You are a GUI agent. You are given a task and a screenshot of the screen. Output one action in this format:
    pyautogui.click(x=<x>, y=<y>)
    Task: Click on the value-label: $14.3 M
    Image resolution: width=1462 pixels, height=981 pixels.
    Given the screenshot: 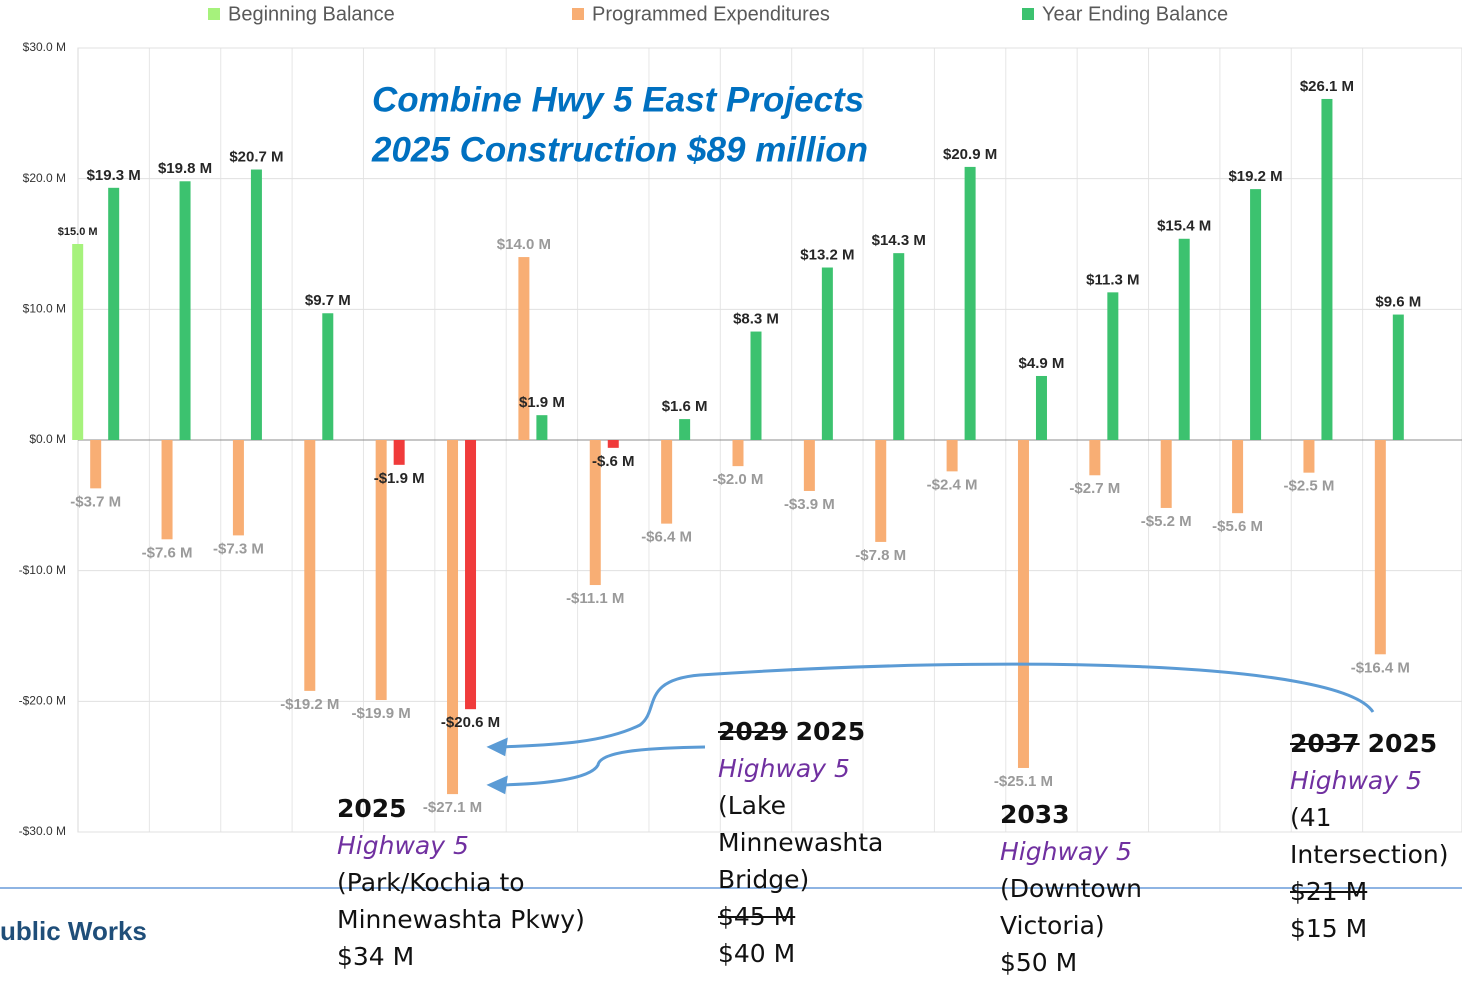 What is the action you would take?
    pyautogui.click(x=899, y=240)
    